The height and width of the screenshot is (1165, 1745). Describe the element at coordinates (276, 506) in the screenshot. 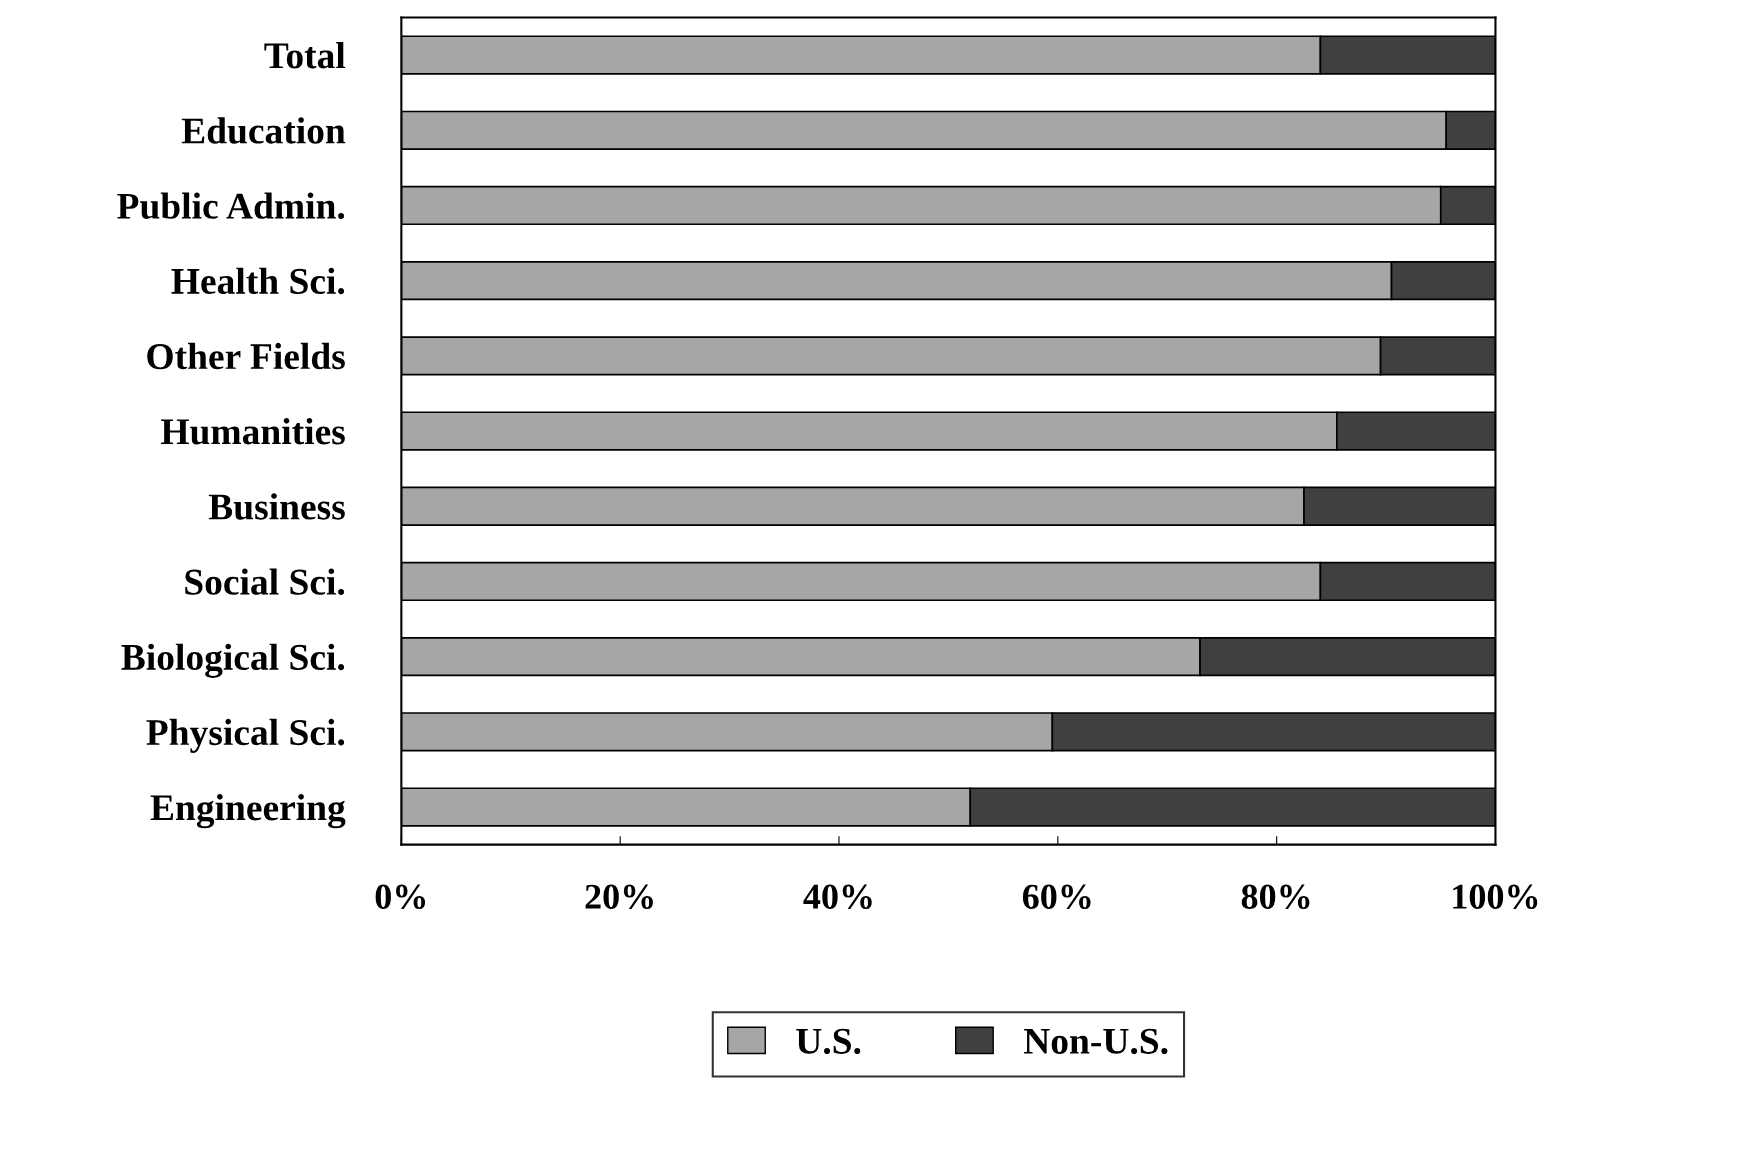

I see `y-tick-label: Business` at that location.